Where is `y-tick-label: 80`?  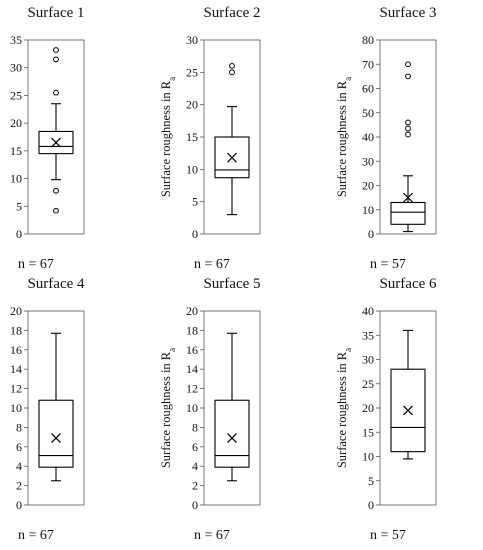 y-tick-label: 80 is located at coordinates (368, 40).